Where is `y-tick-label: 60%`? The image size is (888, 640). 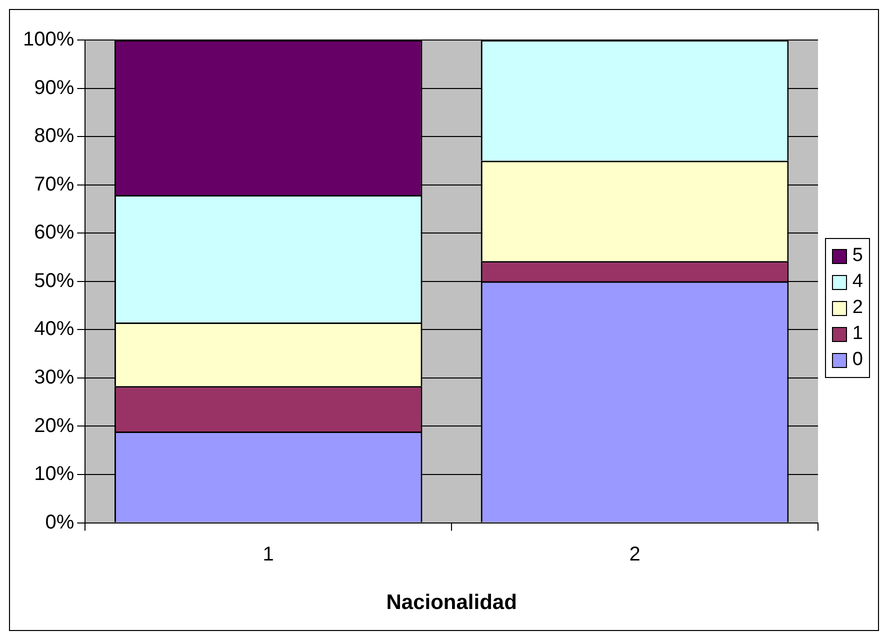
y-tick-label: 60% is located at coordinates (54, 233).